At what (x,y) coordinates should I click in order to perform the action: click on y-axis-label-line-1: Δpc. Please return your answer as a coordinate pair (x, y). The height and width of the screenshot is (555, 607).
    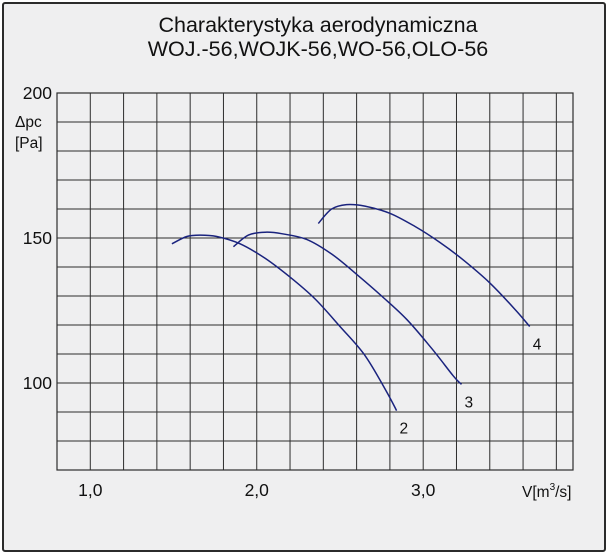
    Looking at the image, I should click on (28, 122).